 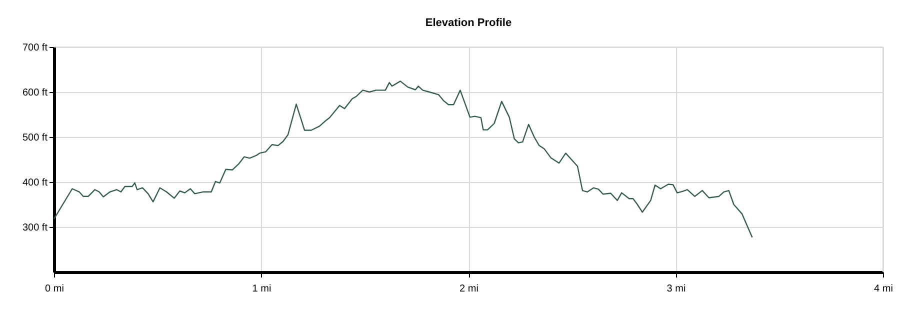 What do you see at coordinates (468, 23) in the screenshot?
I see `chart-title: Elevation Profile` at bounding box center [468, 23].